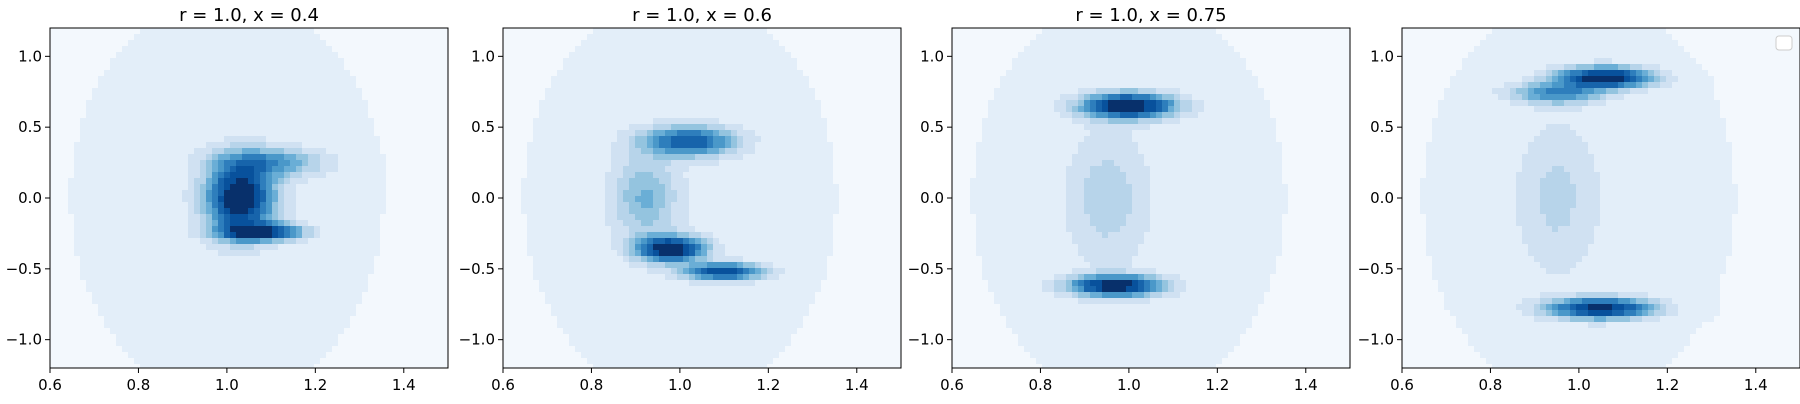  Describe the element at coordinates (702, 15) in the screenshot. I see `panel-title: r = 1.0, x = 0.6` at that location.